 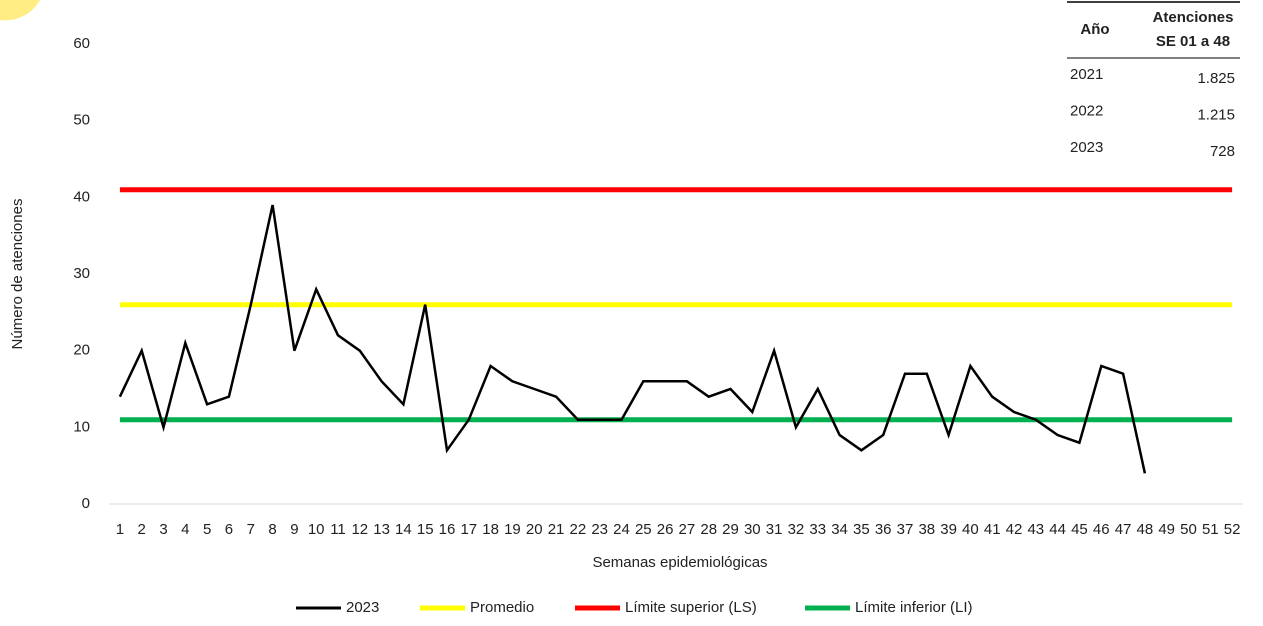 I want to click on x-tick-label: 47, so click(x=1123, y=529).